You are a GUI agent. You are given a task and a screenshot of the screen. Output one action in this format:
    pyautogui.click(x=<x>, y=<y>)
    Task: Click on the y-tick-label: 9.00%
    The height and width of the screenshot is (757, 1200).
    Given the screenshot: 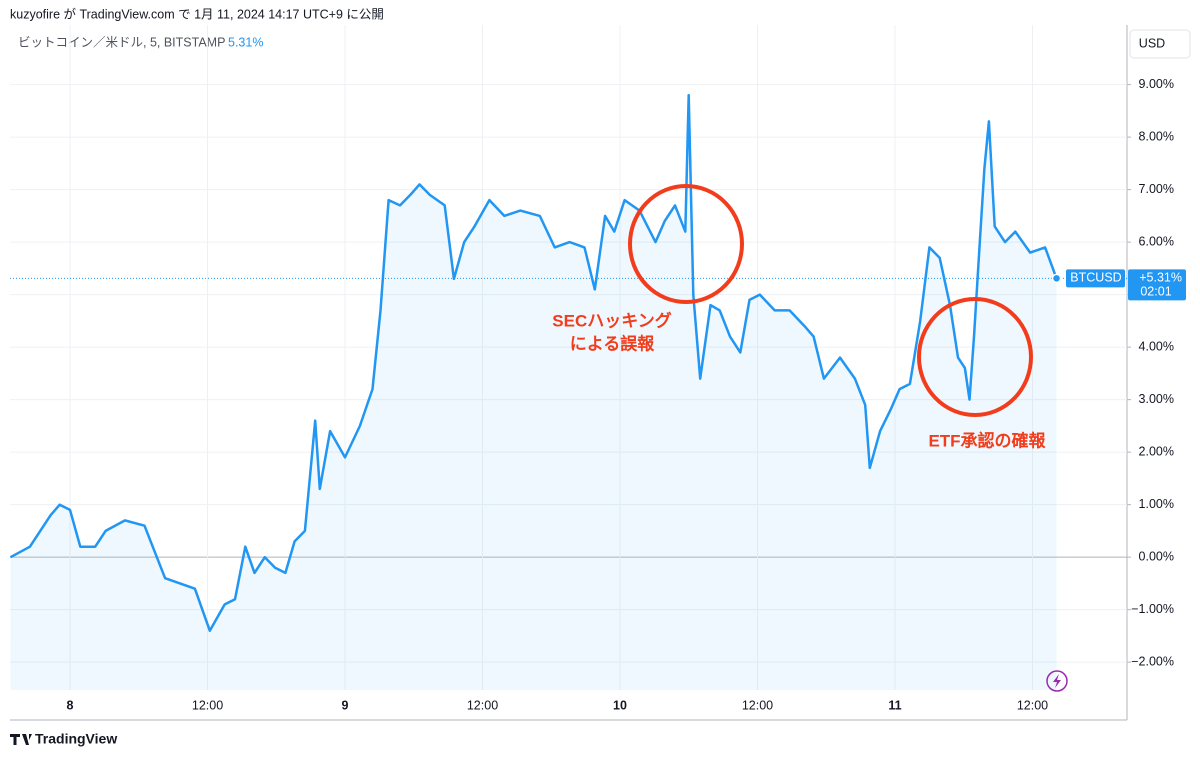 What is the action you would take?
    pyautogui.click(x=1156, y=84)
    